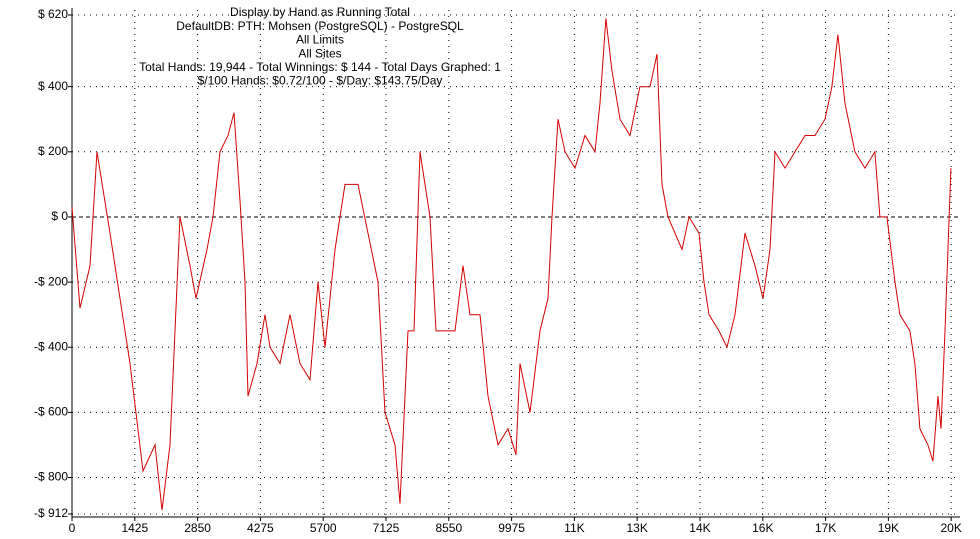 This screenshot has width=980, height=539. What do you see at coordinates (825, 528) in the screenshot?
I see `x-tick-label: 17K` at bounding box center [825, 528].